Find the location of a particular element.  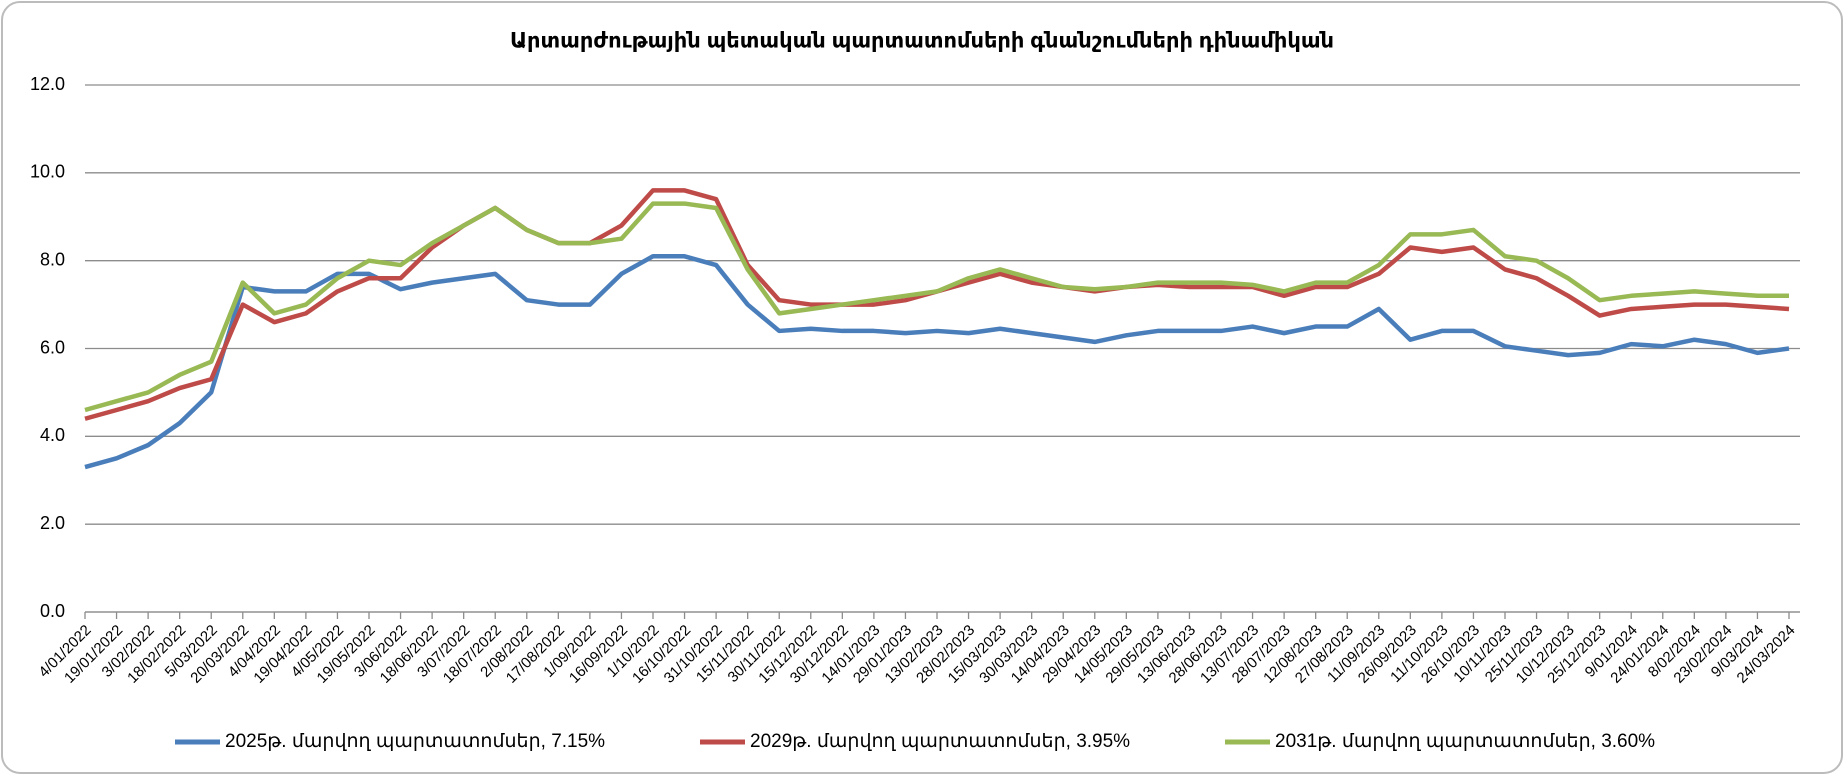

y-tick-label: 0.0 is located at coordinates (52, 611).